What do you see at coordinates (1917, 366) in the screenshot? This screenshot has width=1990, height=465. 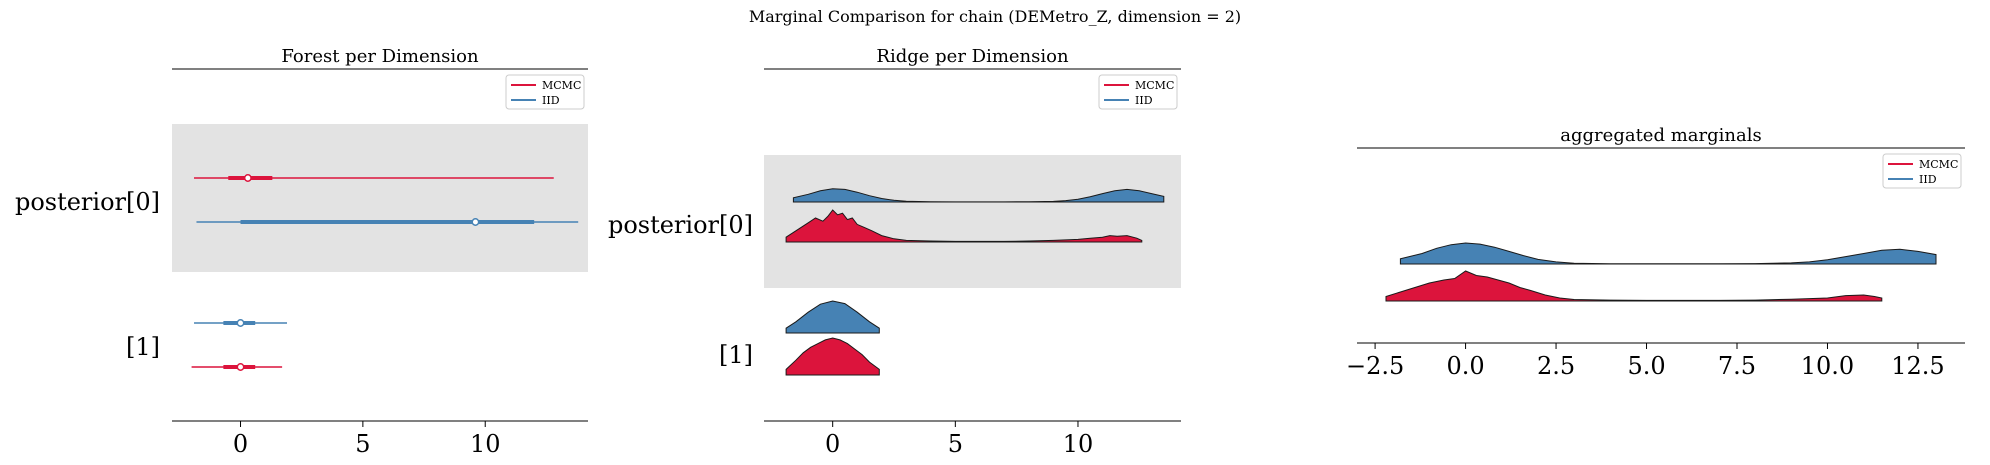 I see `x-tick-label: 12.5` at bounding box center [1917, 366].